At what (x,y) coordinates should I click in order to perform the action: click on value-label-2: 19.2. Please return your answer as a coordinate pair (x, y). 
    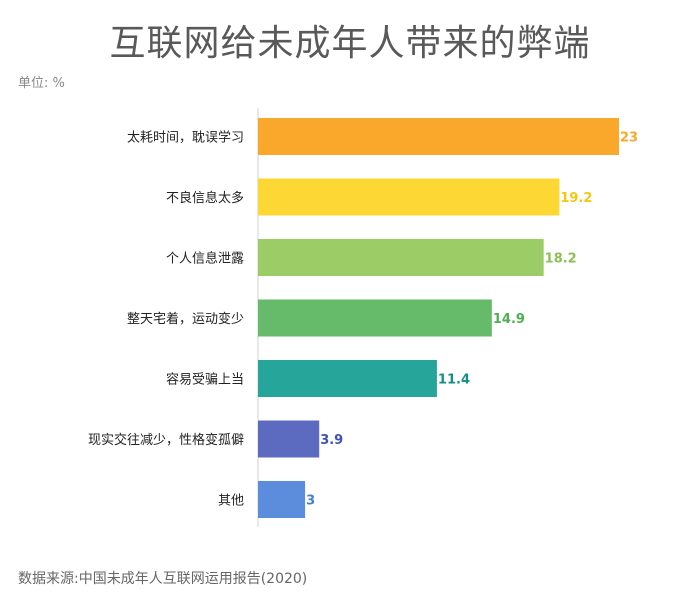
    Looking at the image, I should click on (576, 198).